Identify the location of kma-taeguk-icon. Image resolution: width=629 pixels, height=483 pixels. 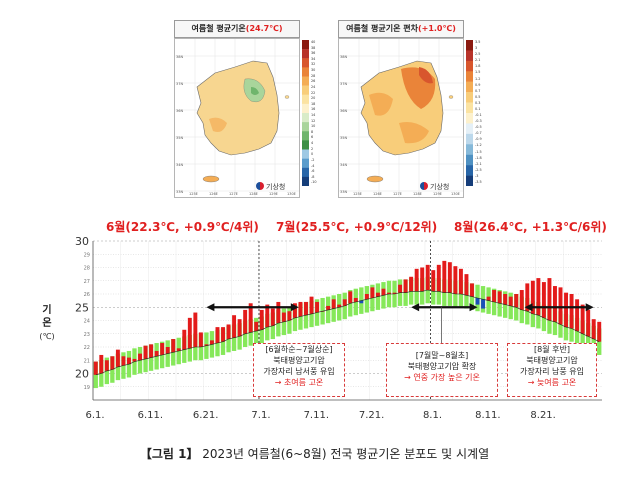
(424, 186).